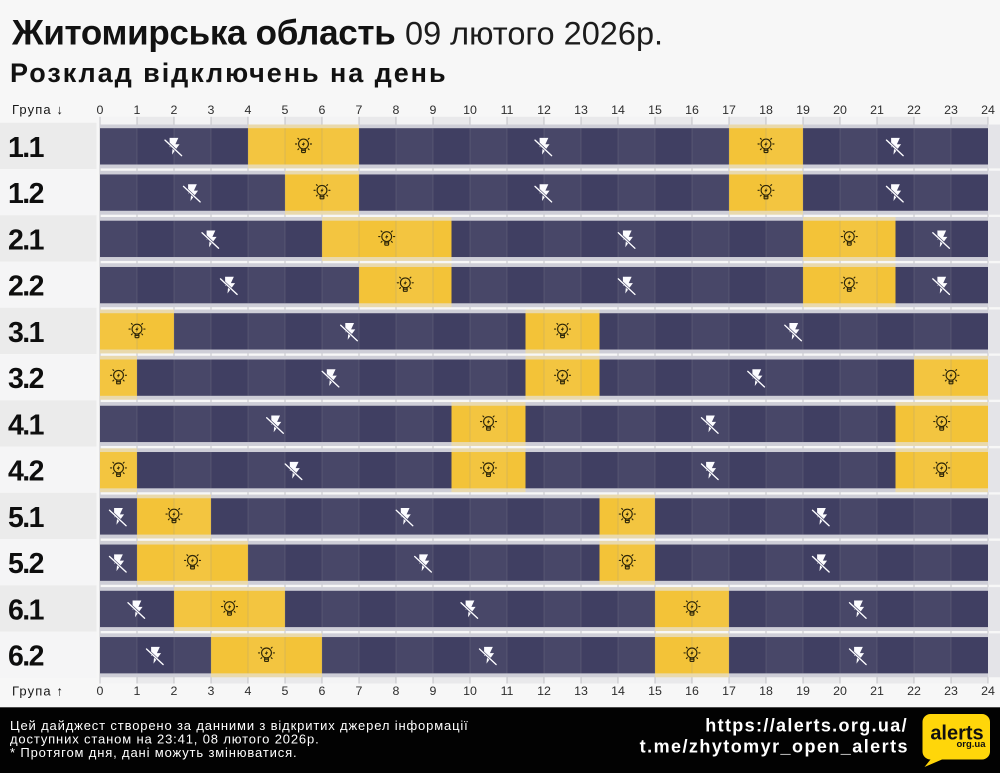 The height and width of the screenshot is (773, 1000). What do you see at coordinates (38, 109) in the screenshot?
I see `svg-text: Група ↓` at bounding box center [38, 109].